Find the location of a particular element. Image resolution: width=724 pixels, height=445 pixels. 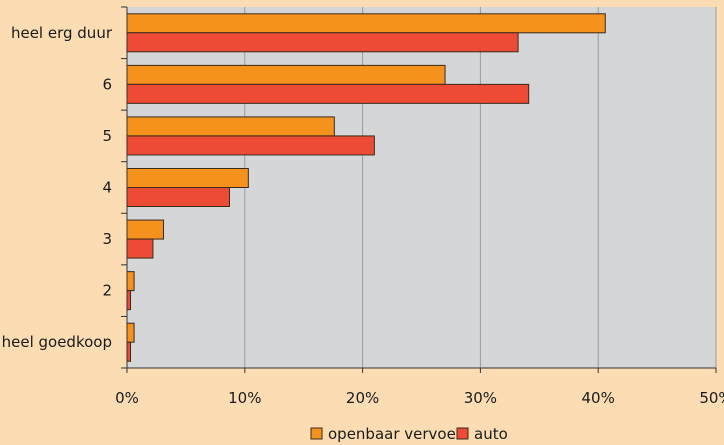

category-labels: heel erg duur 6 5 4 3 2 heel goedkoop is located at coordinates (57, 187).